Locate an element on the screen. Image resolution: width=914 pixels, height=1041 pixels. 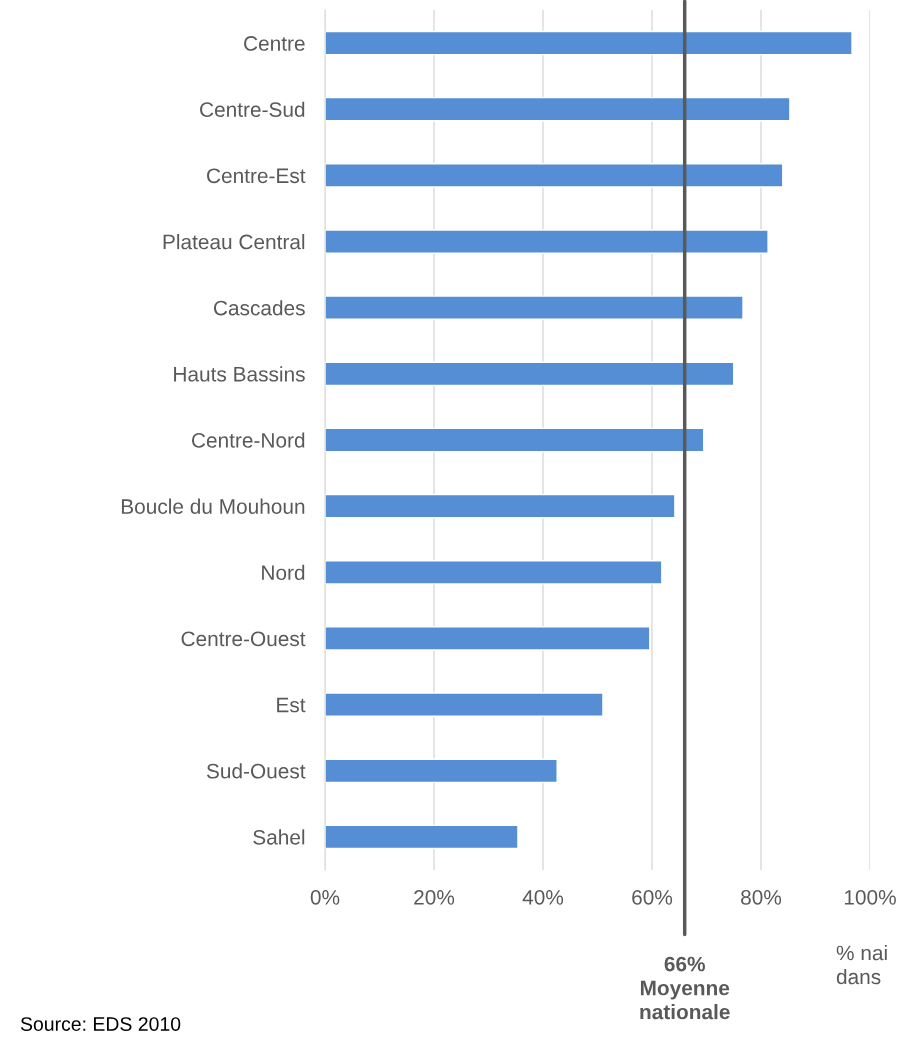
y-tick-label: Centre is located at coordinates (274, 43).